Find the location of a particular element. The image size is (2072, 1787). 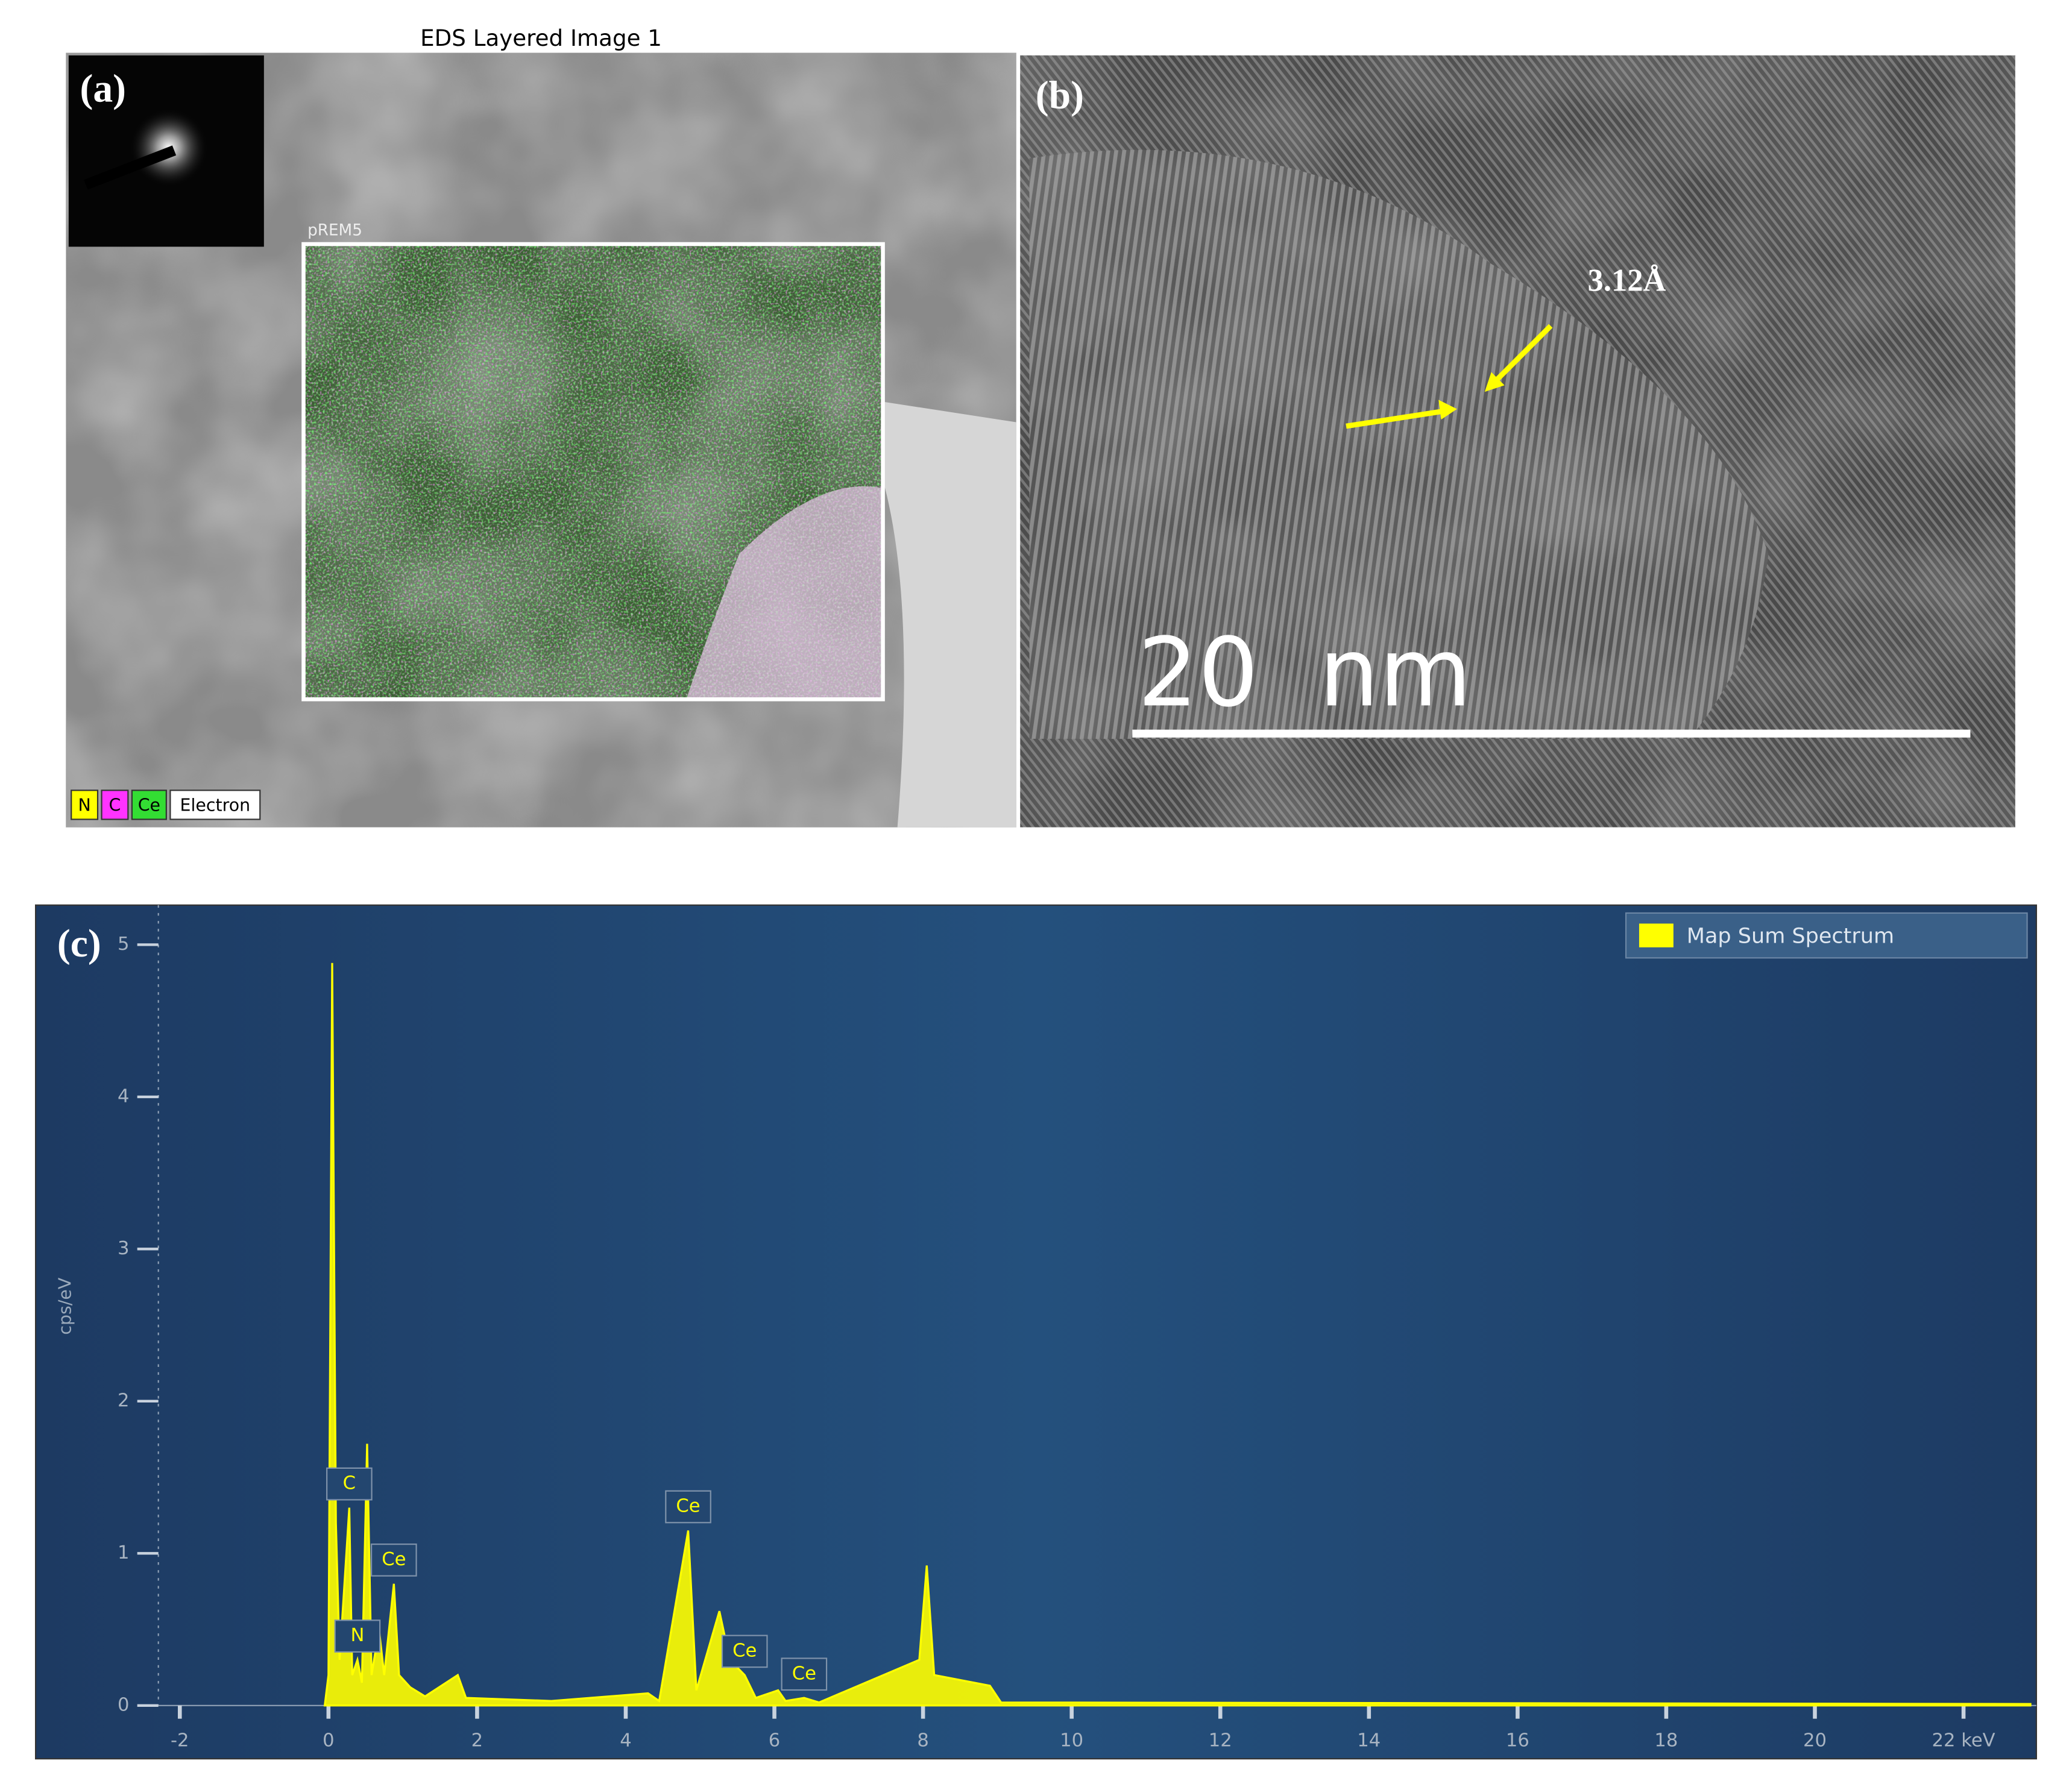

x-tick-label: 14 is located at coordinates (1369, 1740).